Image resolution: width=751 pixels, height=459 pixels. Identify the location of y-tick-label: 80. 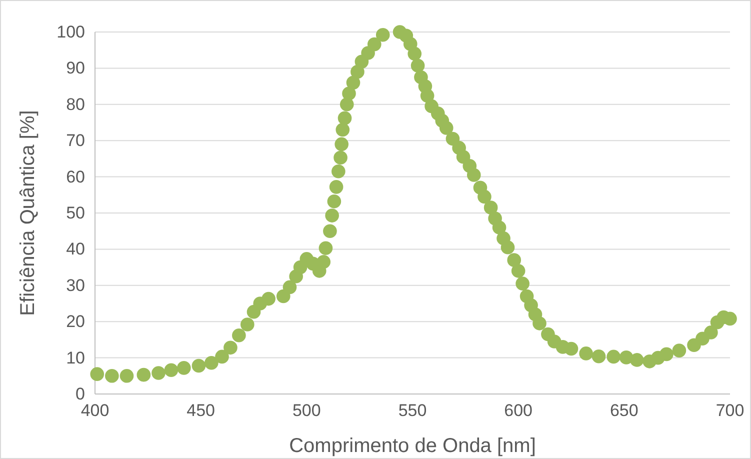
(75, 104).